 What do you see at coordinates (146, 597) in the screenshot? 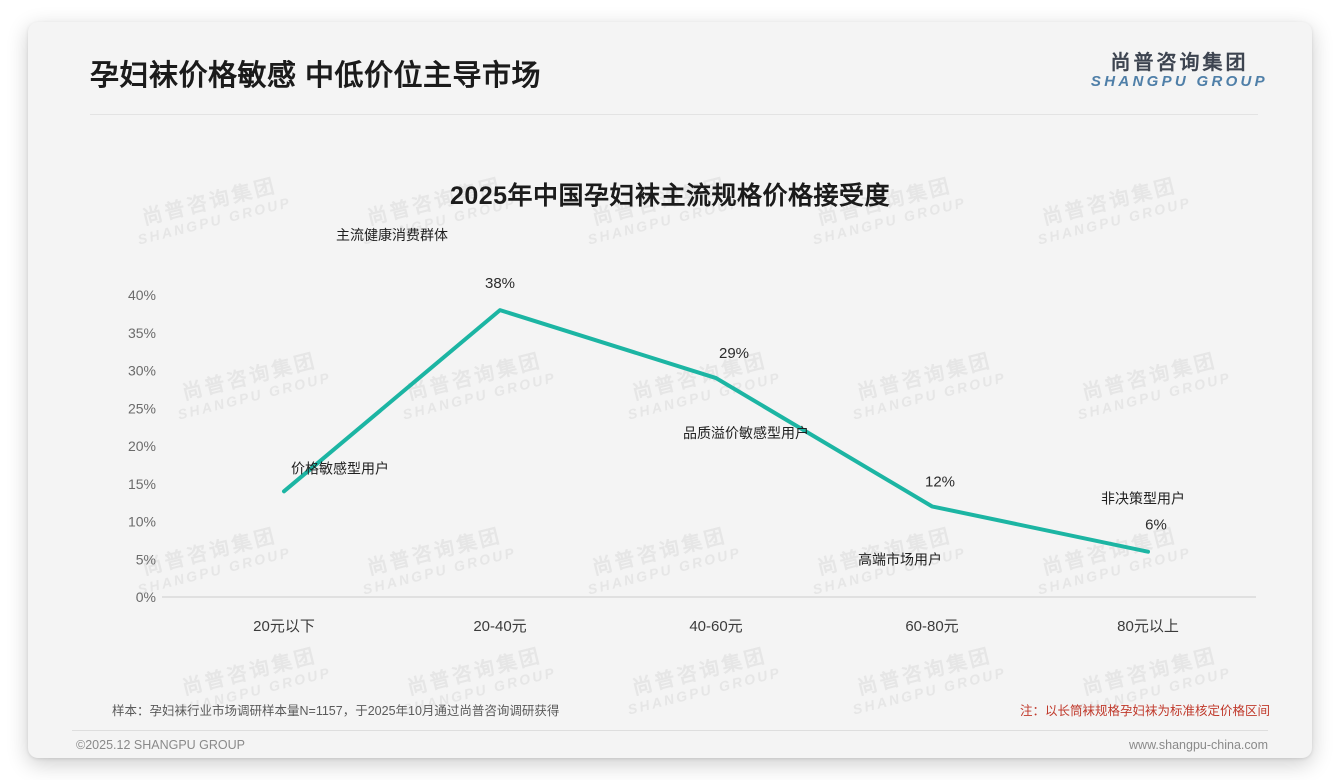
I see `y-axis-tick-label: 0%` at bounding box center [146, 597].